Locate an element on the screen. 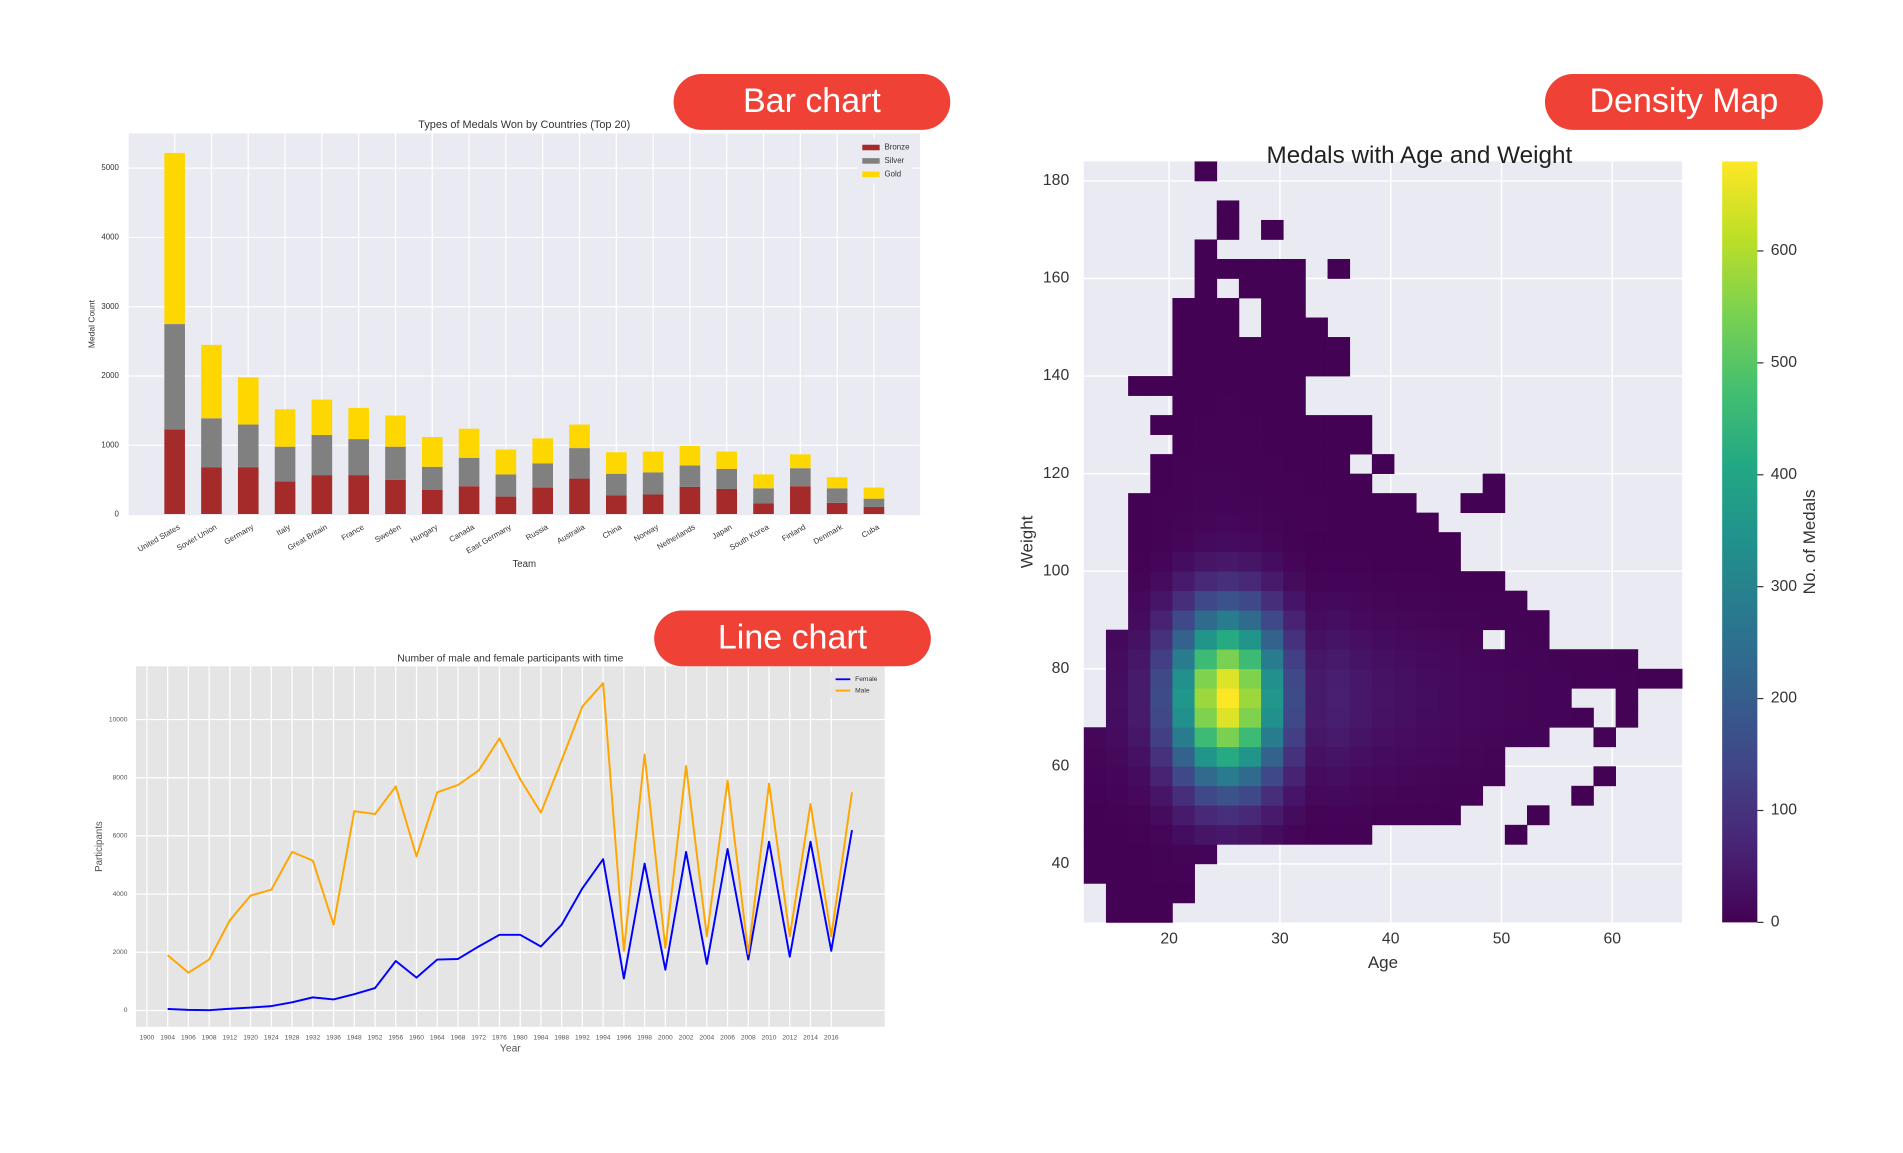  y-tick-label: 5000 is located at coordinates (110, 167).